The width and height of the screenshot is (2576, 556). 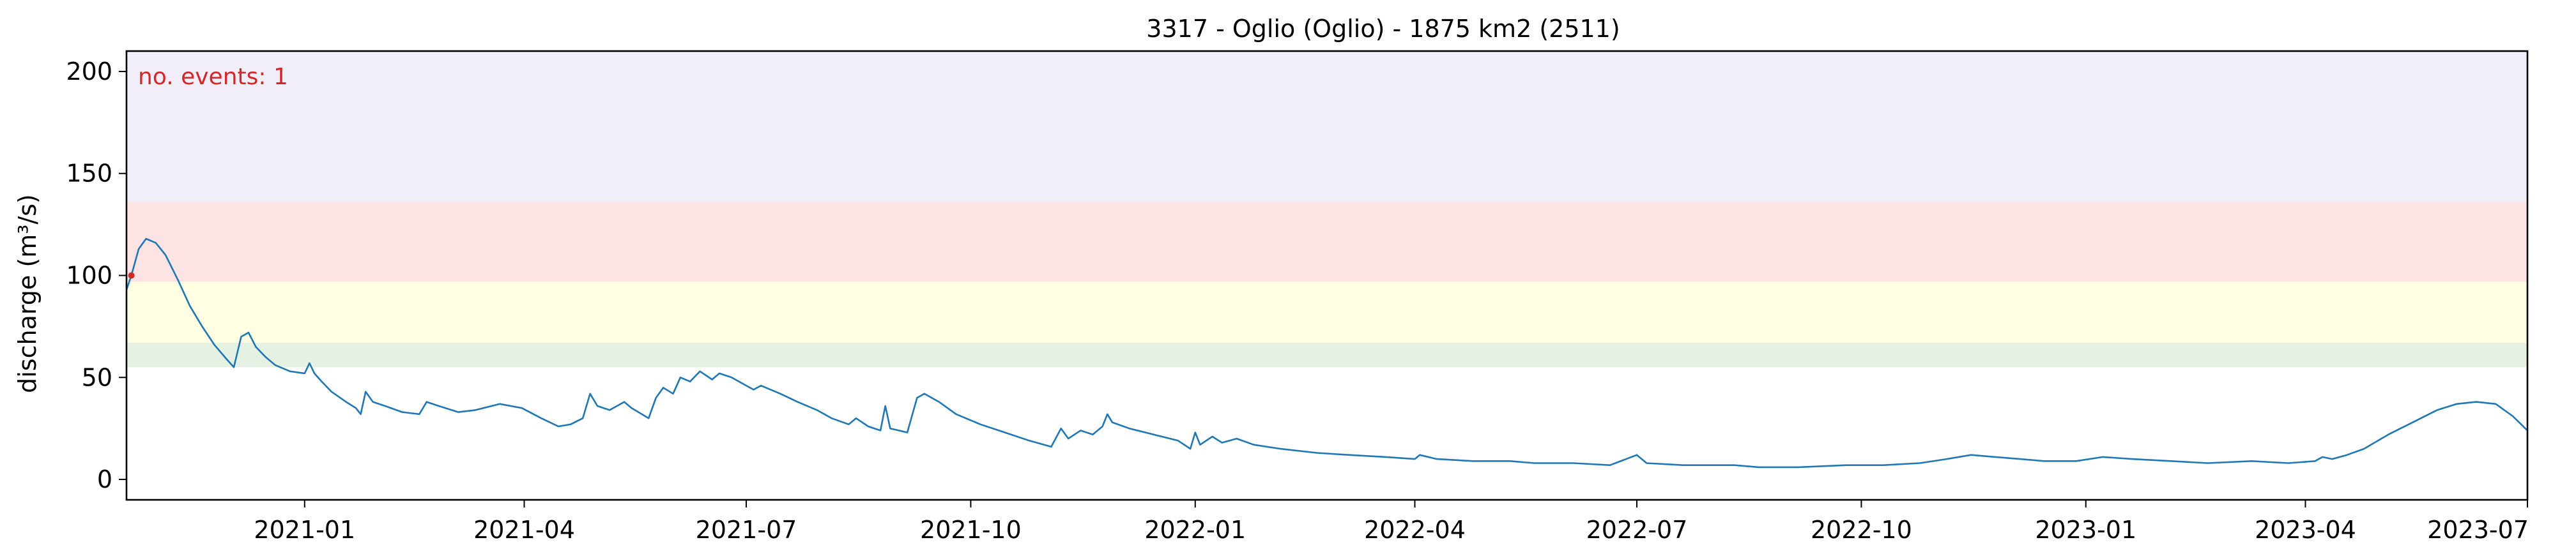 What do you see at coordinates (104, 479) in the screenshot?
I see `y-tick-label-0: 0` at bounding box center [104, 479].